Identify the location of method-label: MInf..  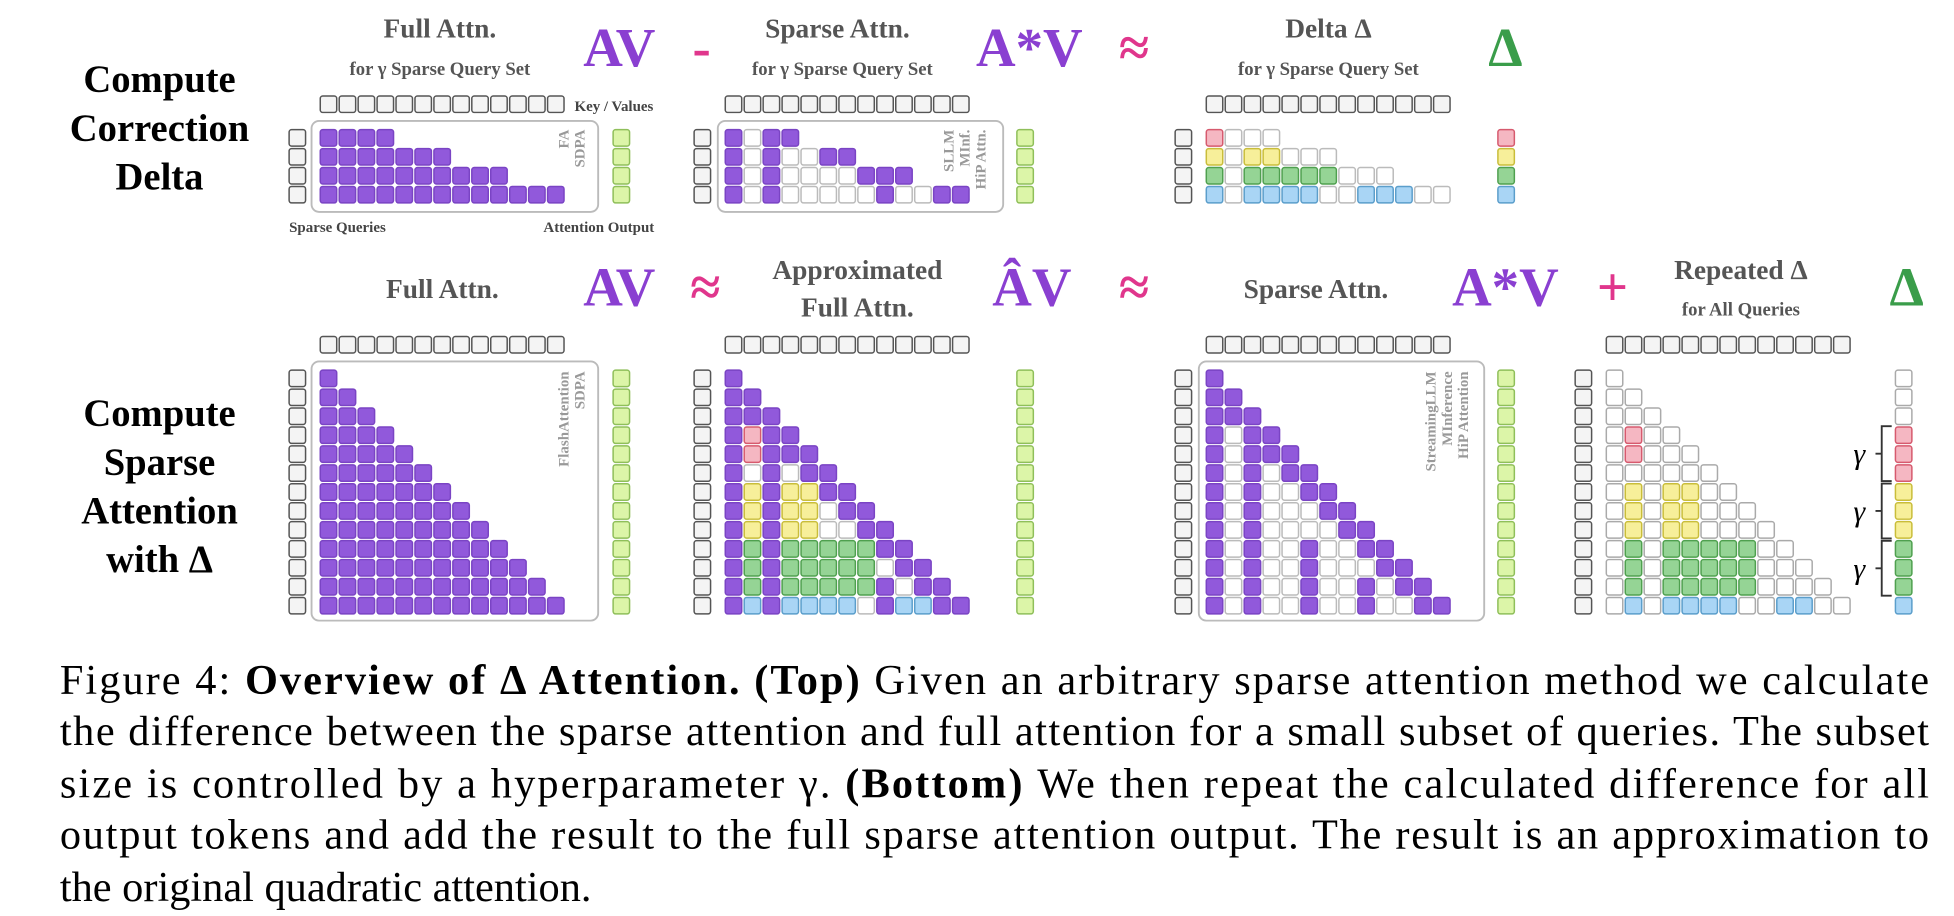
(966, 147).